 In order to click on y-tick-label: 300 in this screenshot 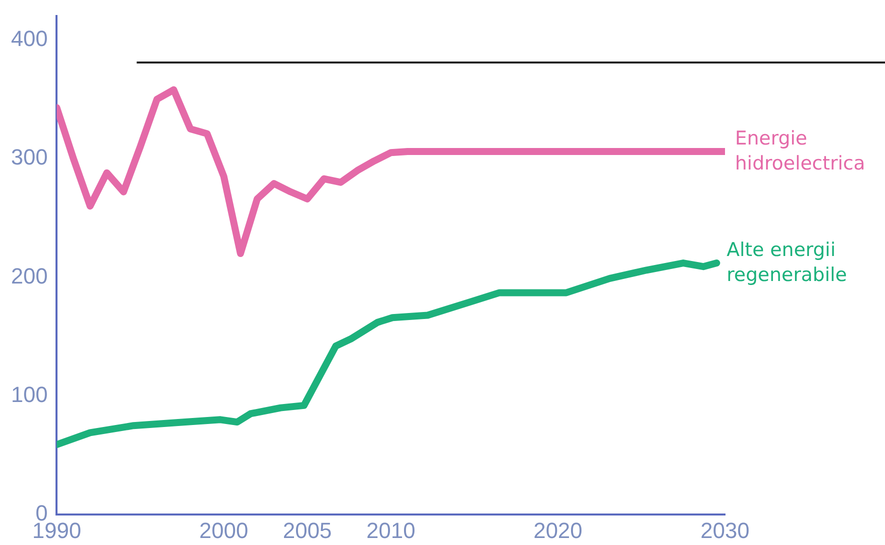, I will do `click(29, 157)`.